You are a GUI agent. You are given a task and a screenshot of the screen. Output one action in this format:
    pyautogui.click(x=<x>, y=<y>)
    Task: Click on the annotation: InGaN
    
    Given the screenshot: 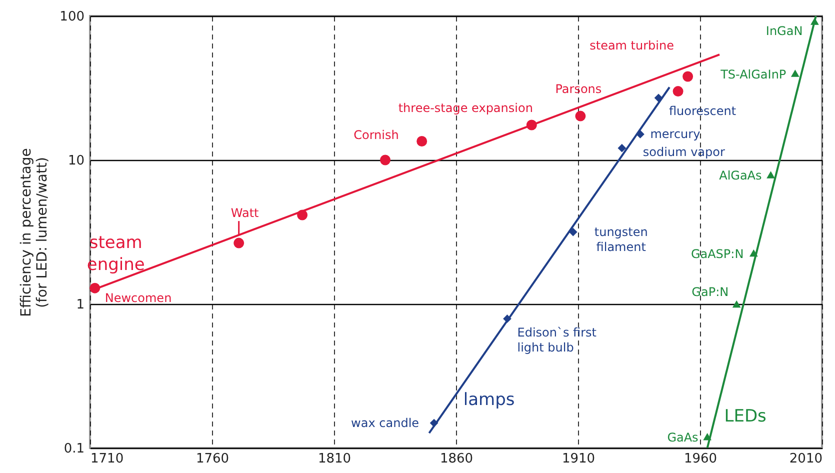 What is the action you would take?
    pyautogui.click(x=784, y=31)
    